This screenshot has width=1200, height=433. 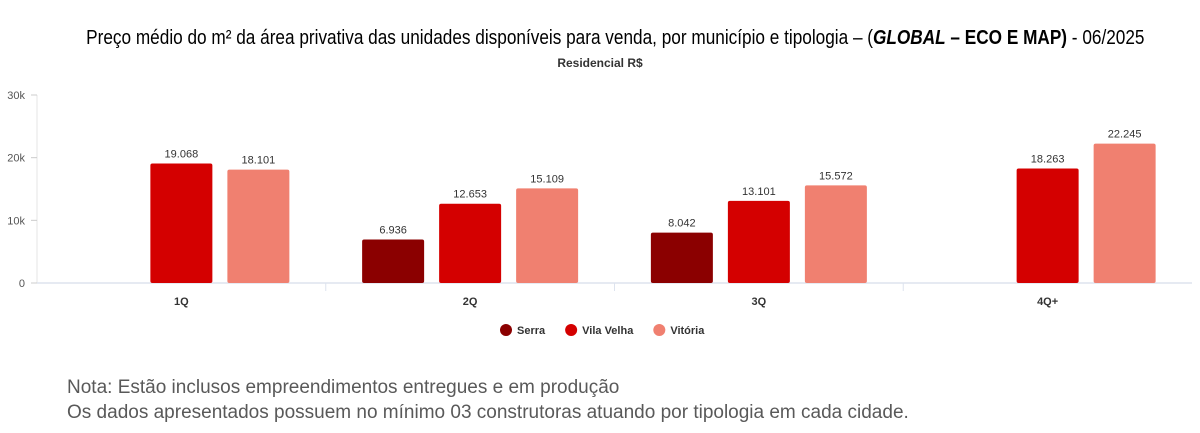 I want to click on y-tick-label: 20k, so click(x=16, y=159).